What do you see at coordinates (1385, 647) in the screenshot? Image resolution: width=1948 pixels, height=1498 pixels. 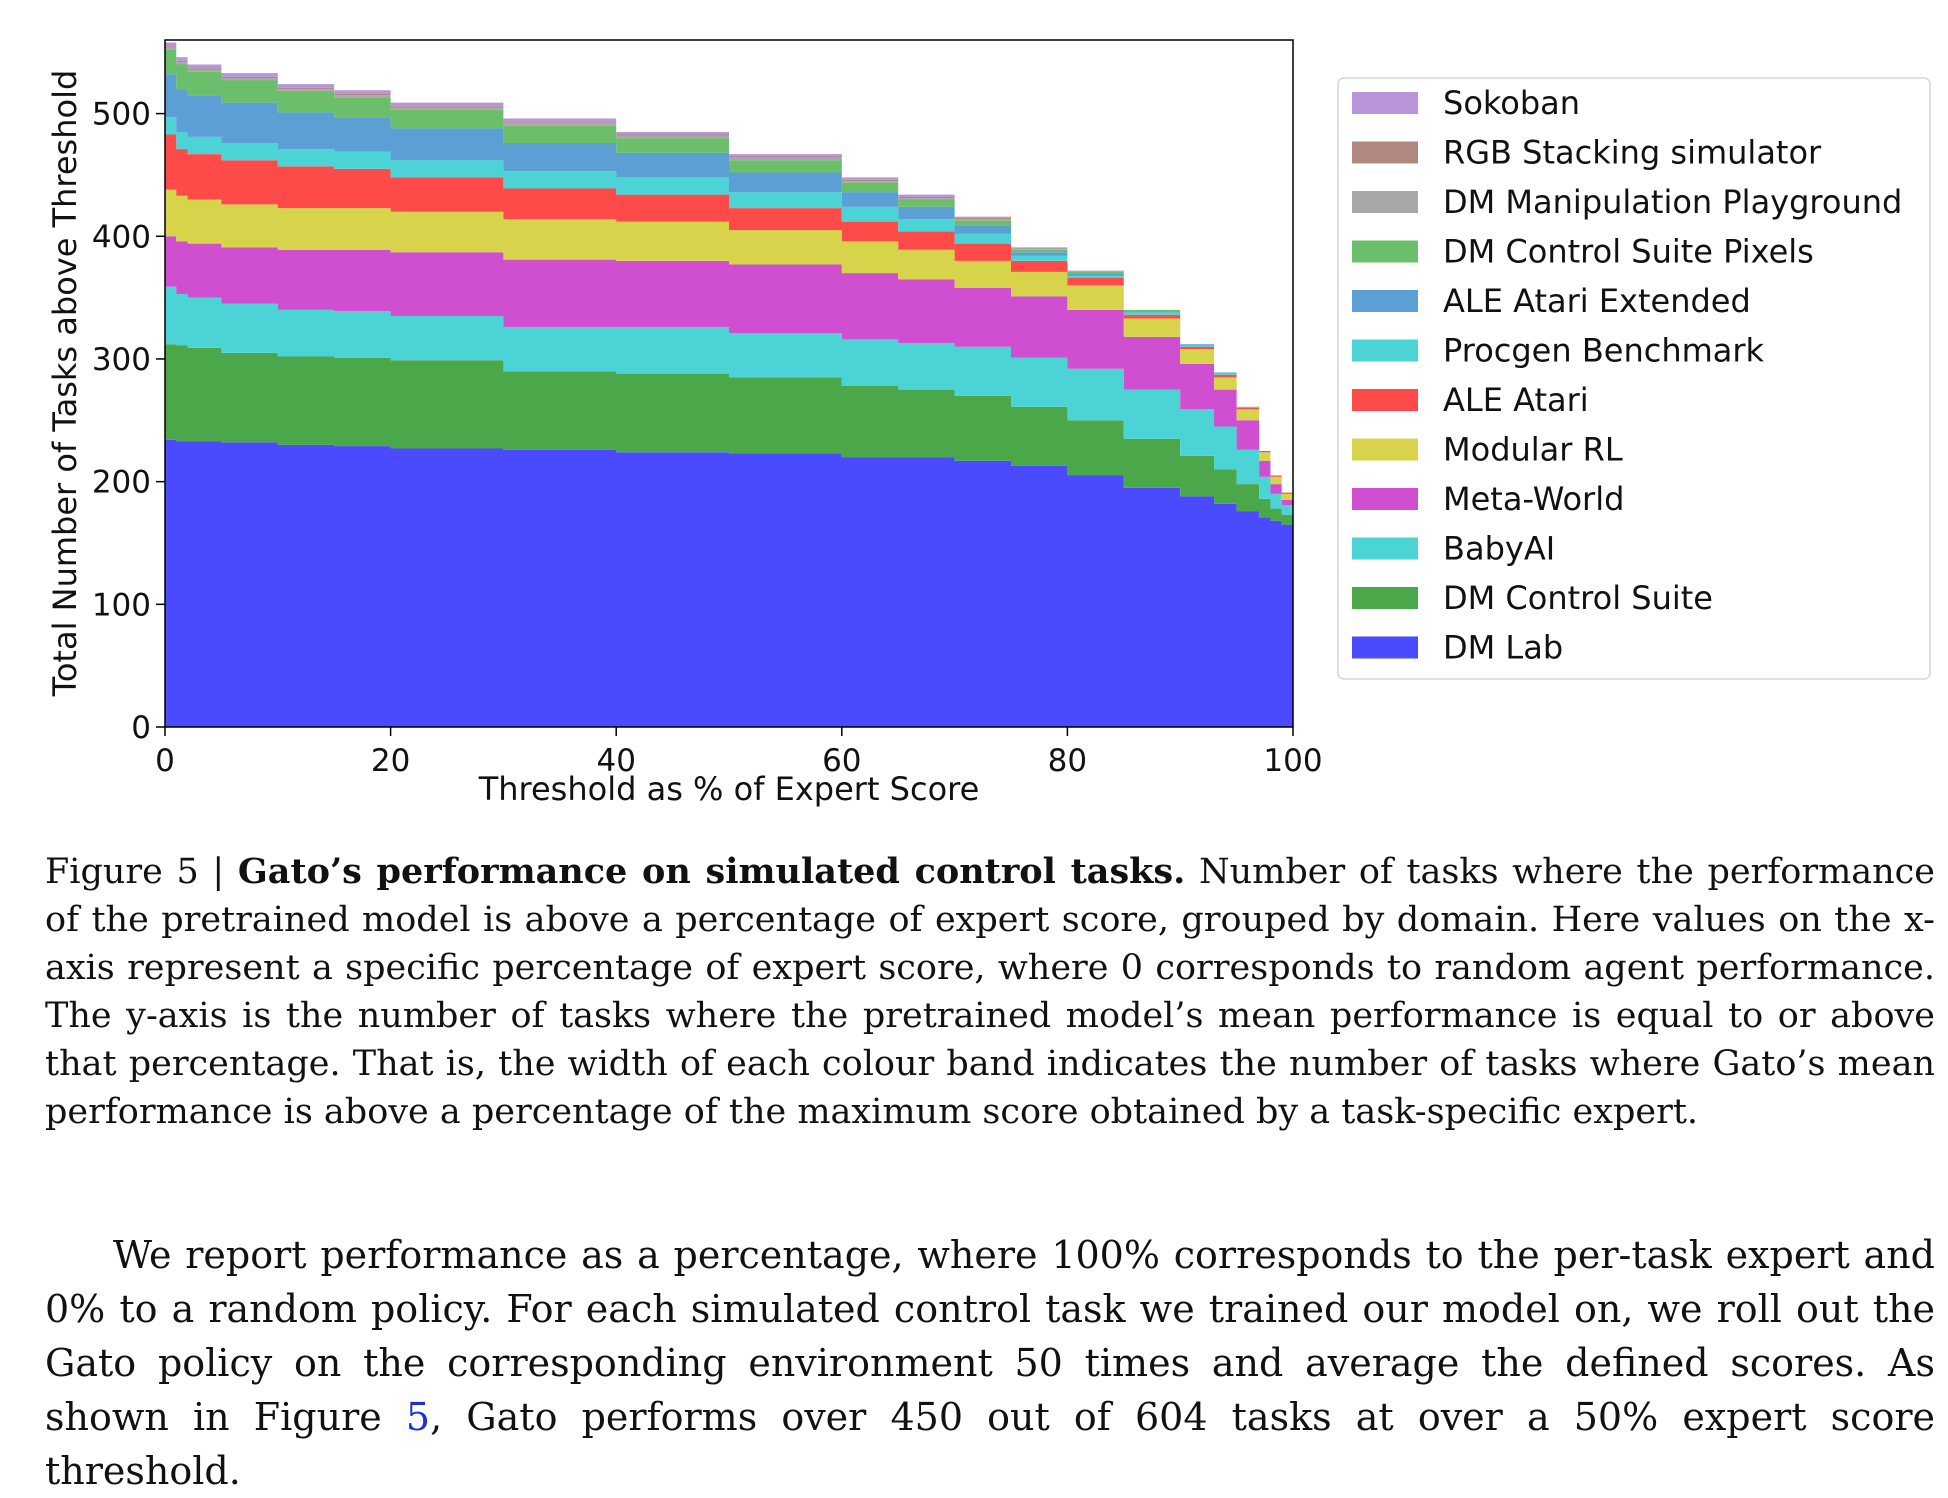 I see `legend-swatch-dm-lab` at bounding box center [1385, 647].